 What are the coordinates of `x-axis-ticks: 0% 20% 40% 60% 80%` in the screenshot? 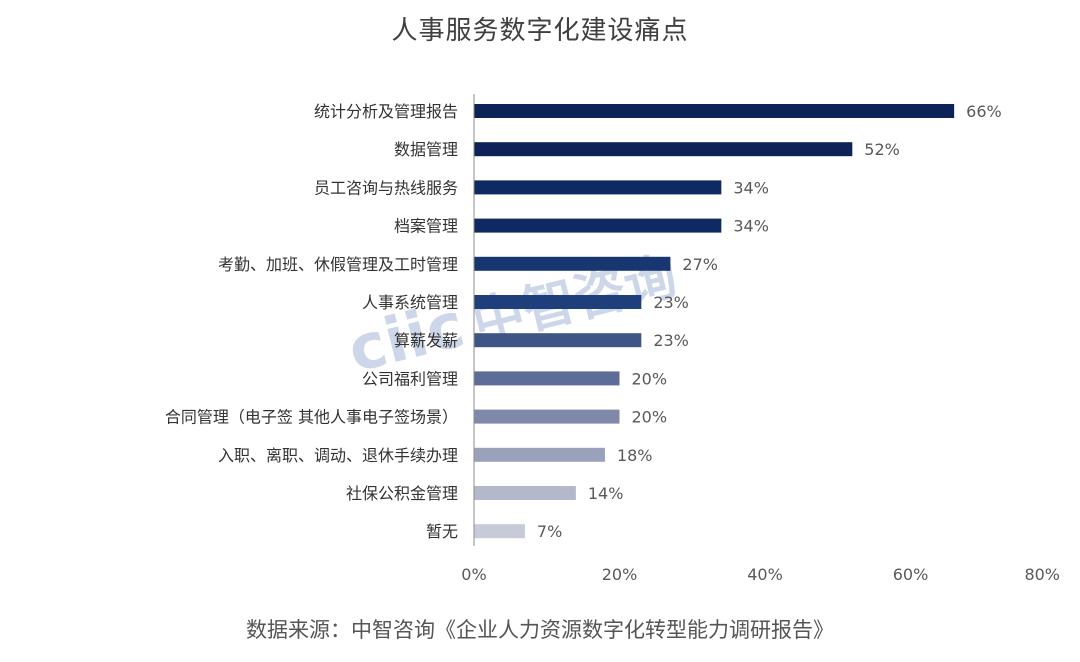 It's located at (760, 574).